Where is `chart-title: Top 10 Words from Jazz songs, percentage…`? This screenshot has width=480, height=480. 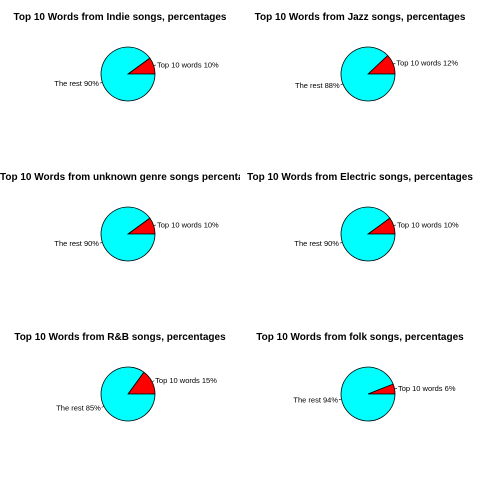
chart-title: Top 10 Words from Jazz songs, percentage… is located at coordinates (360, 17).